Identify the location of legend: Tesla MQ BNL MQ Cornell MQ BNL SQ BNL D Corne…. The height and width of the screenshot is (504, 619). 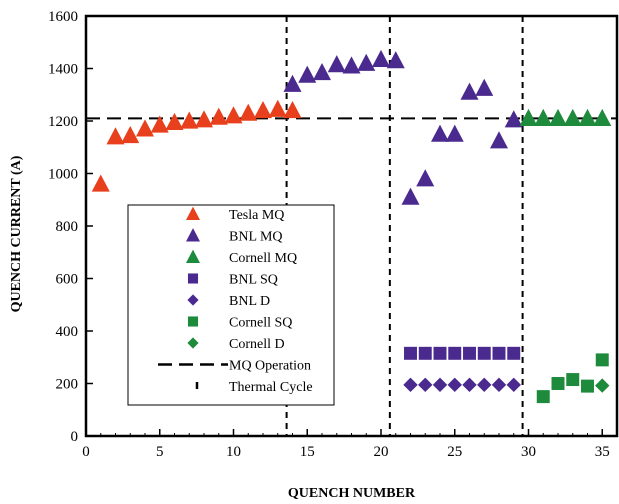
(231, 305).